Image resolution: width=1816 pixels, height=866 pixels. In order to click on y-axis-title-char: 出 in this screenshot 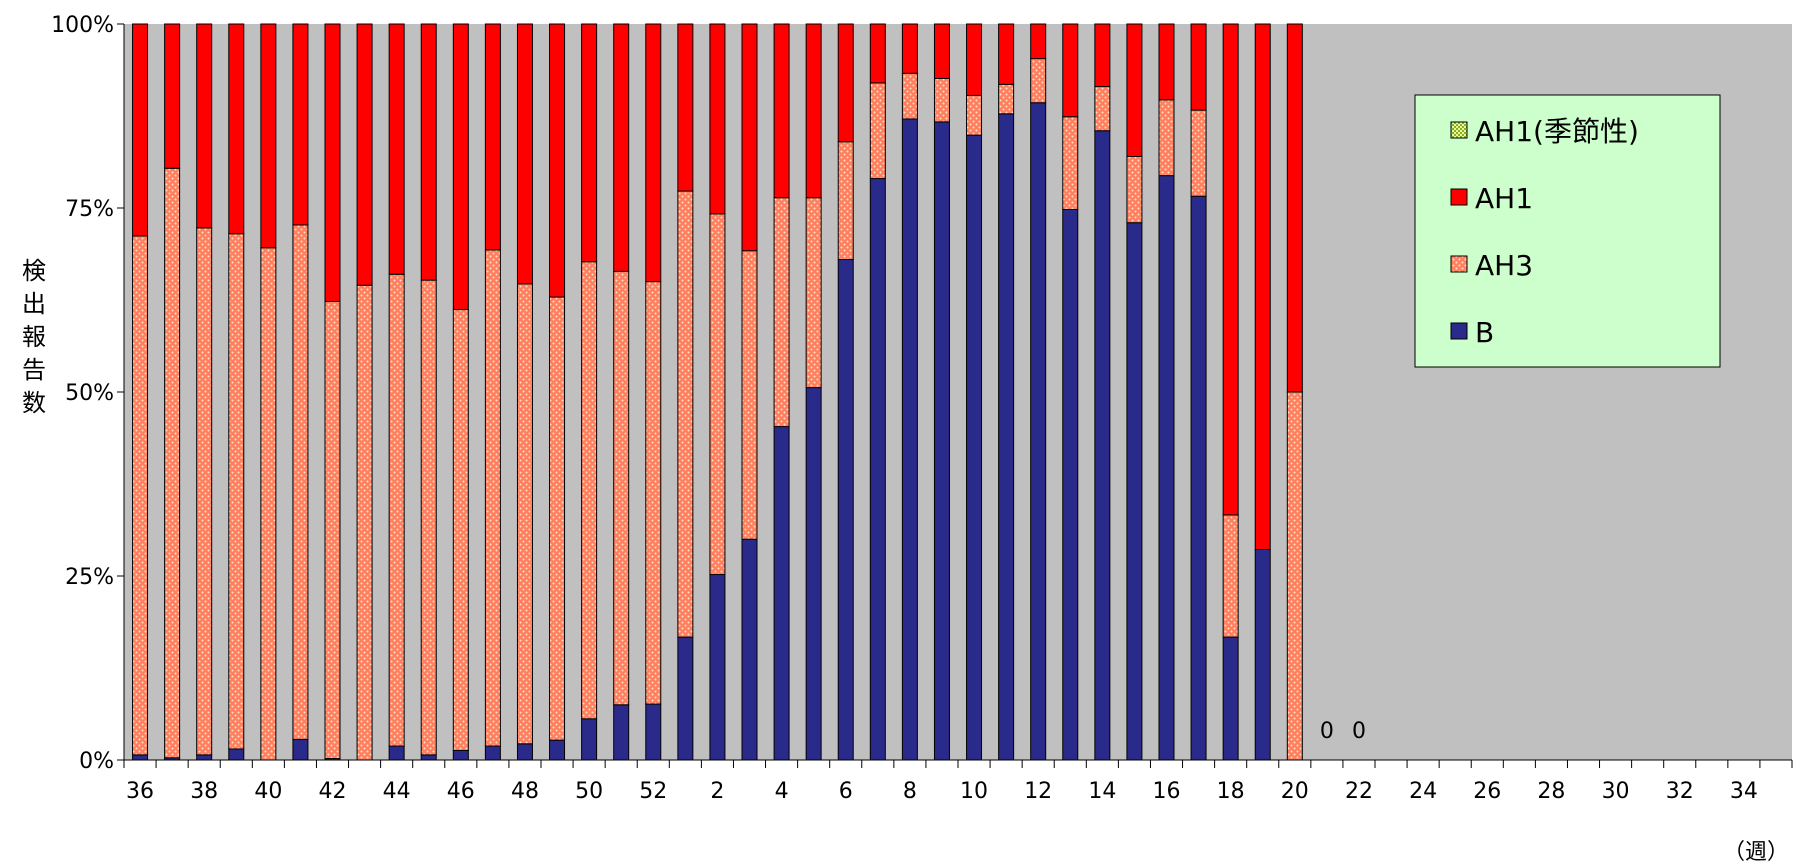, I will do `click(34, 304)`.